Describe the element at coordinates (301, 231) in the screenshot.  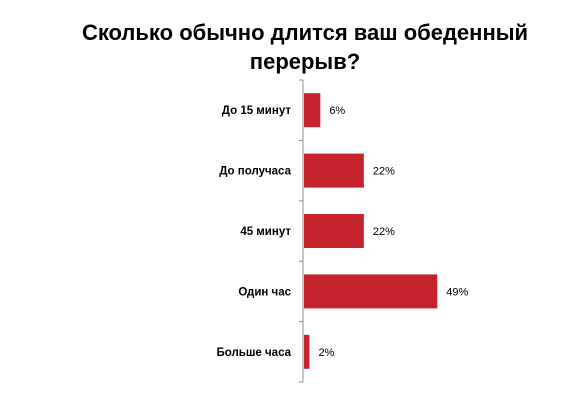
I see `axis-ticks` at that location.